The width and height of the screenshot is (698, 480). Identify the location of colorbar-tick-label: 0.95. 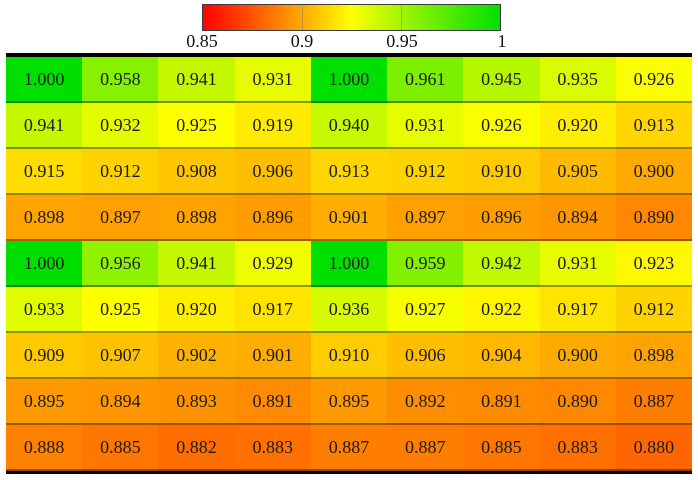
(402, 41).